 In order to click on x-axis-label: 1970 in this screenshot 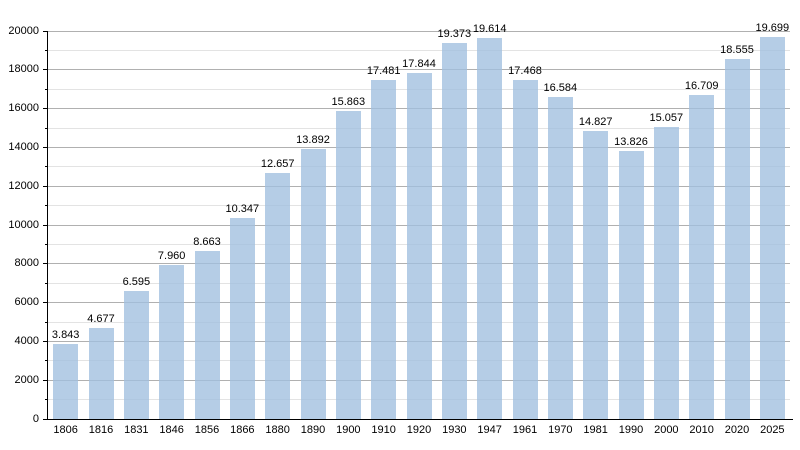, I will do `click(560, 430)`.